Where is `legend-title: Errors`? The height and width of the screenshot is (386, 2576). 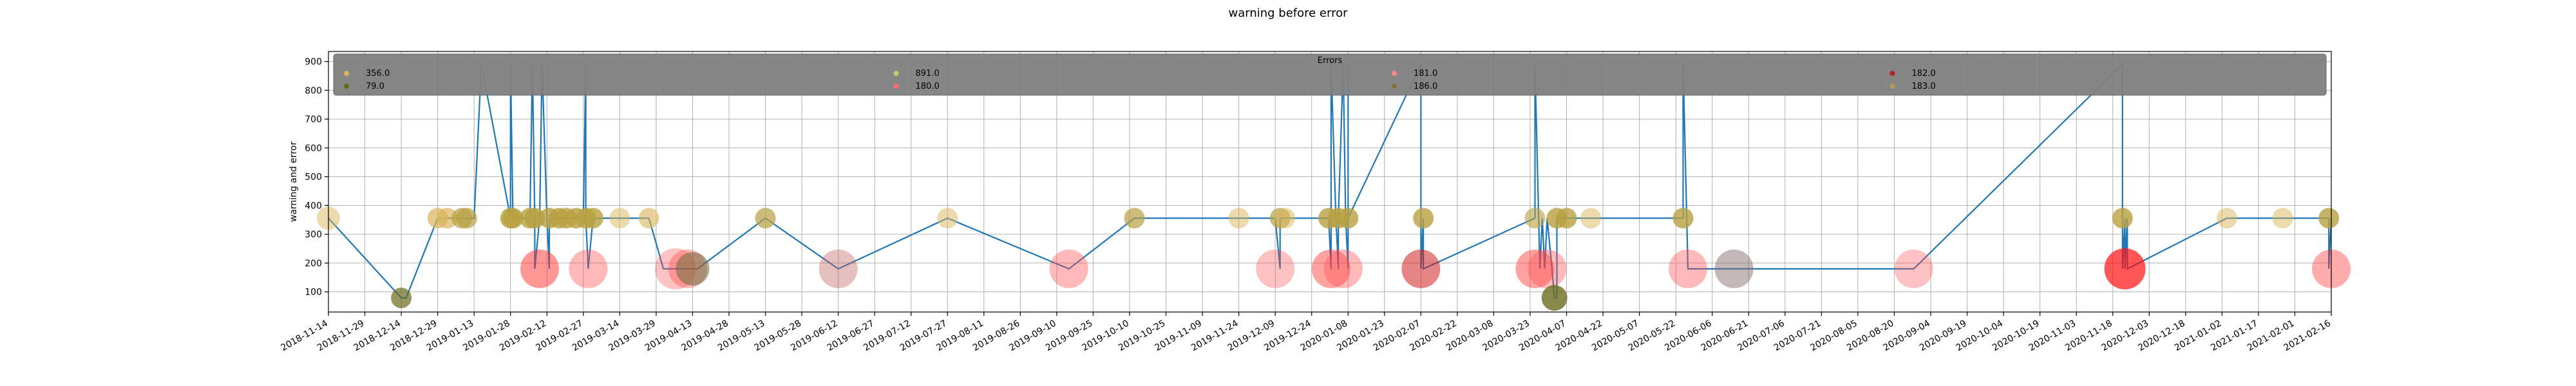
legend-title: Errors is located at coordinates (1331, 61).